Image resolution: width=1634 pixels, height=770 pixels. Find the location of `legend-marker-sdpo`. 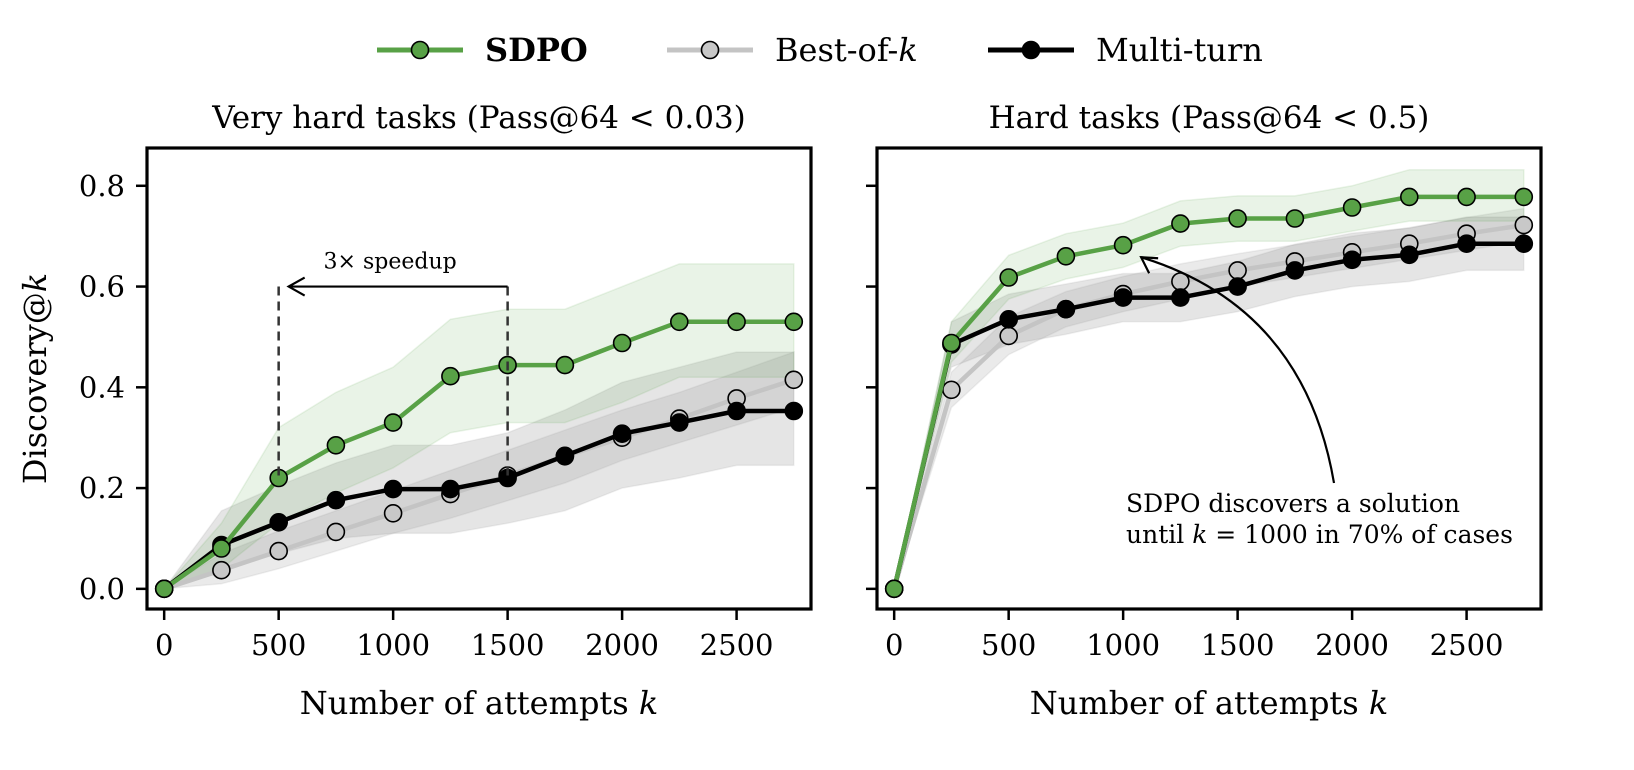

legend-marker-sdpo is located at coordinates (420, 50).